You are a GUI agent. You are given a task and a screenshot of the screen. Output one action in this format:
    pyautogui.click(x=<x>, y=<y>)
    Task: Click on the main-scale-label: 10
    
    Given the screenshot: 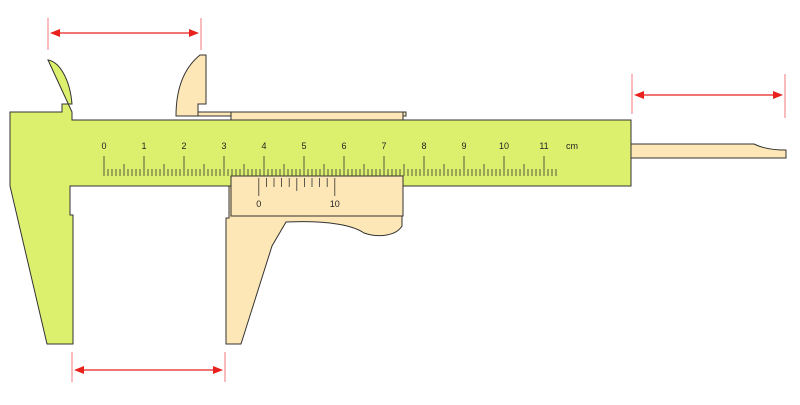 What is the action you would take?
    pyautogui.click(x=504, y=146)
    